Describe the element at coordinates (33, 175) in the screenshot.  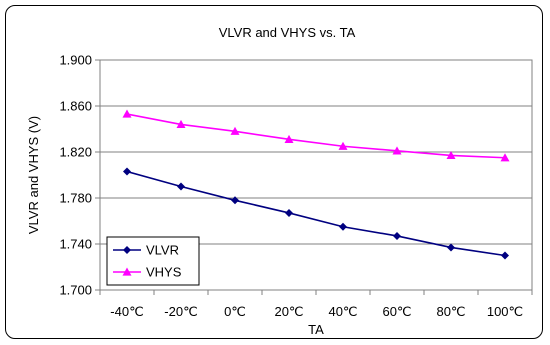
I see `y-axis-title: VLVR and VHYS (V)` at that location.